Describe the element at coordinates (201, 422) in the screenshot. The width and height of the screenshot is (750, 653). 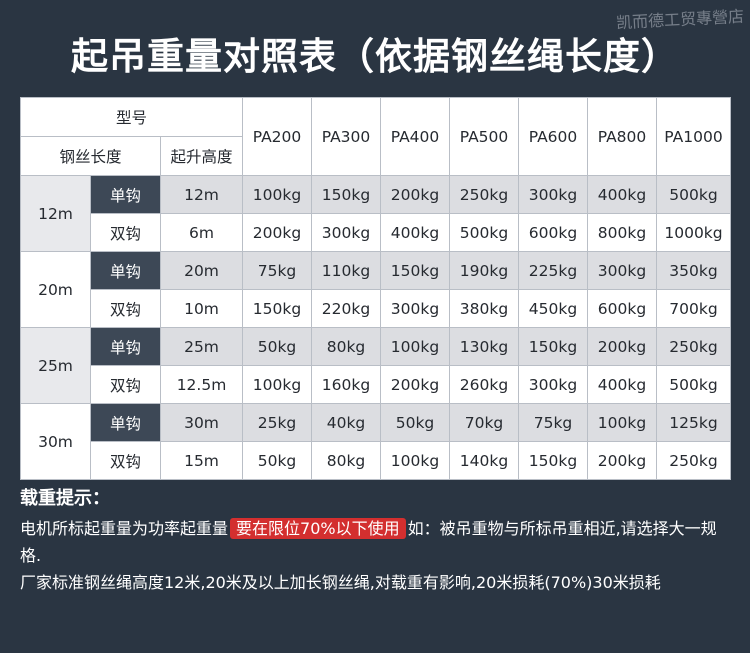
I see `lift-height-cell: 30m` at that location.